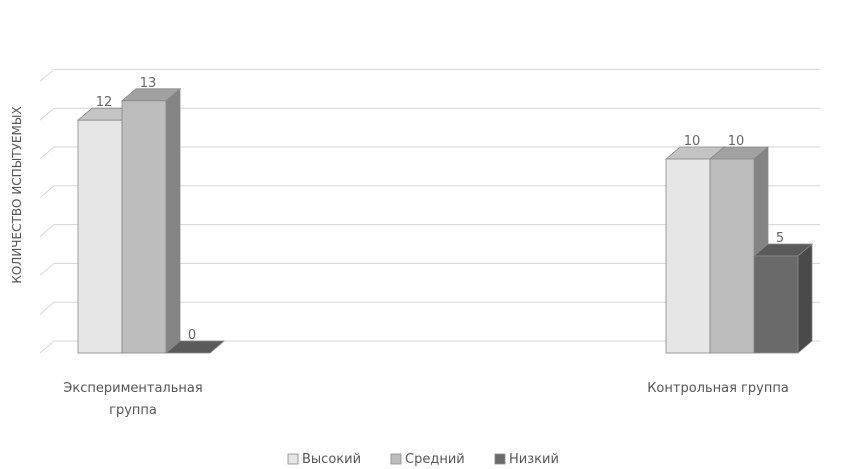  What do you see at coordinates (435, 459) in the screenshot?
I see `legend-item-label: Средний` at bounding box center [435, 459].